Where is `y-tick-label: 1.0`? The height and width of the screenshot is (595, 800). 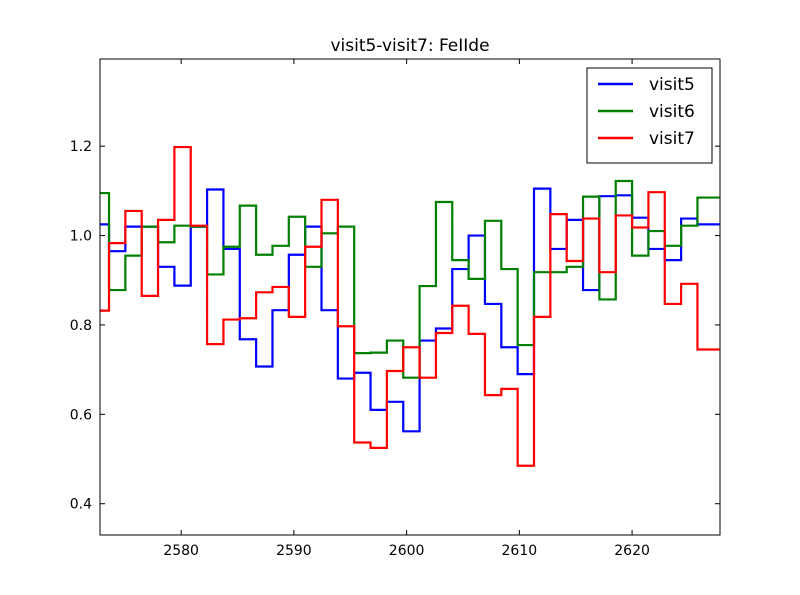 y-tick-label: 1.0 is located at coordinates (81, 237).